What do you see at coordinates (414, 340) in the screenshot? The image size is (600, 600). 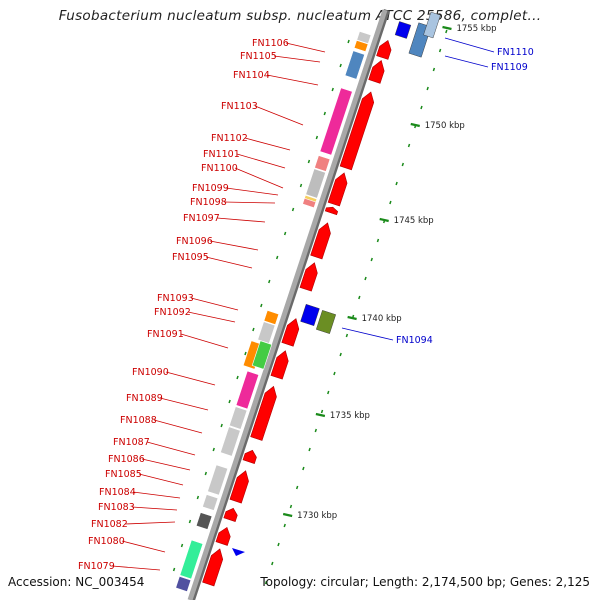 I see `gene-label-fn1094: FN1094` at bounding box center [414, 340].